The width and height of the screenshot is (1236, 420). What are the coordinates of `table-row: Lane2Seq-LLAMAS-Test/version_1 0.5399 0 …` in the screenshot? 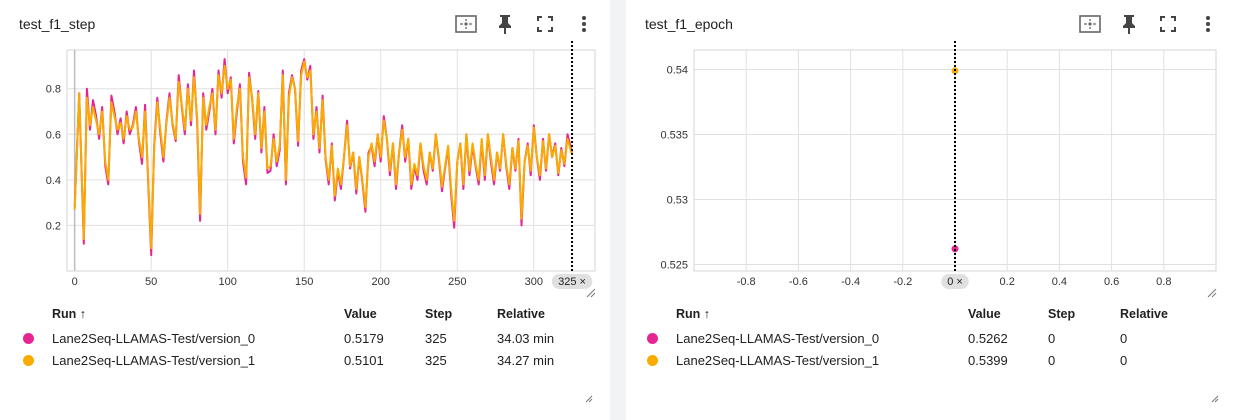 It's located at (931, 364).